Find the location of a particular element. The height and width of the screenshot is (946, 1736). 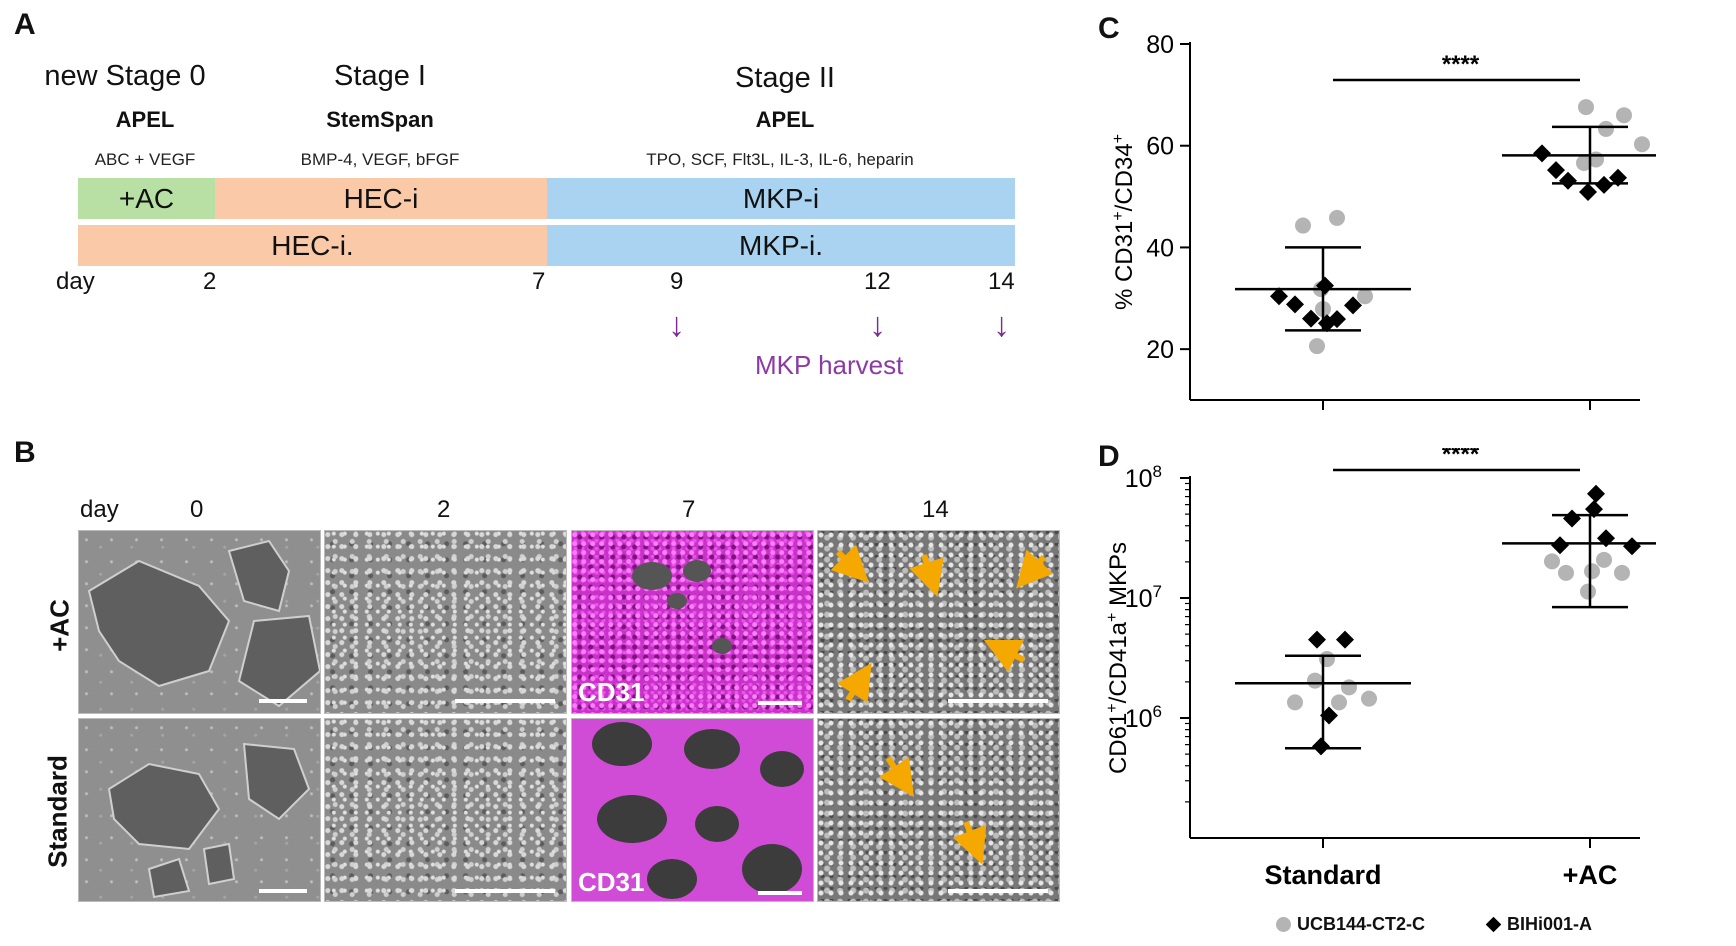

legend-diamond-icon is located at coordinates (1493, 924).